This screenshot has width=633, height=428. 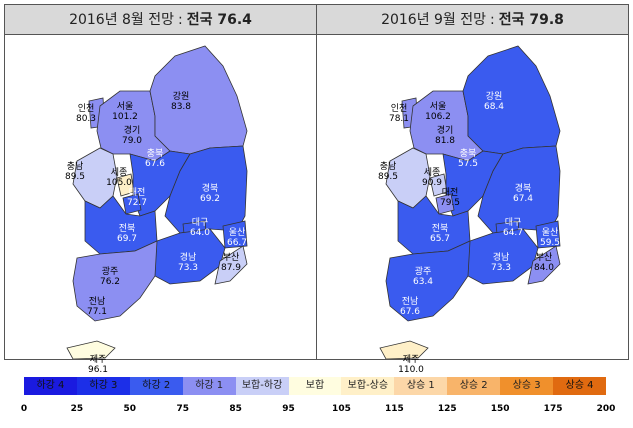 I want to click on left-title-sep: :, so click(x=180, y=20).